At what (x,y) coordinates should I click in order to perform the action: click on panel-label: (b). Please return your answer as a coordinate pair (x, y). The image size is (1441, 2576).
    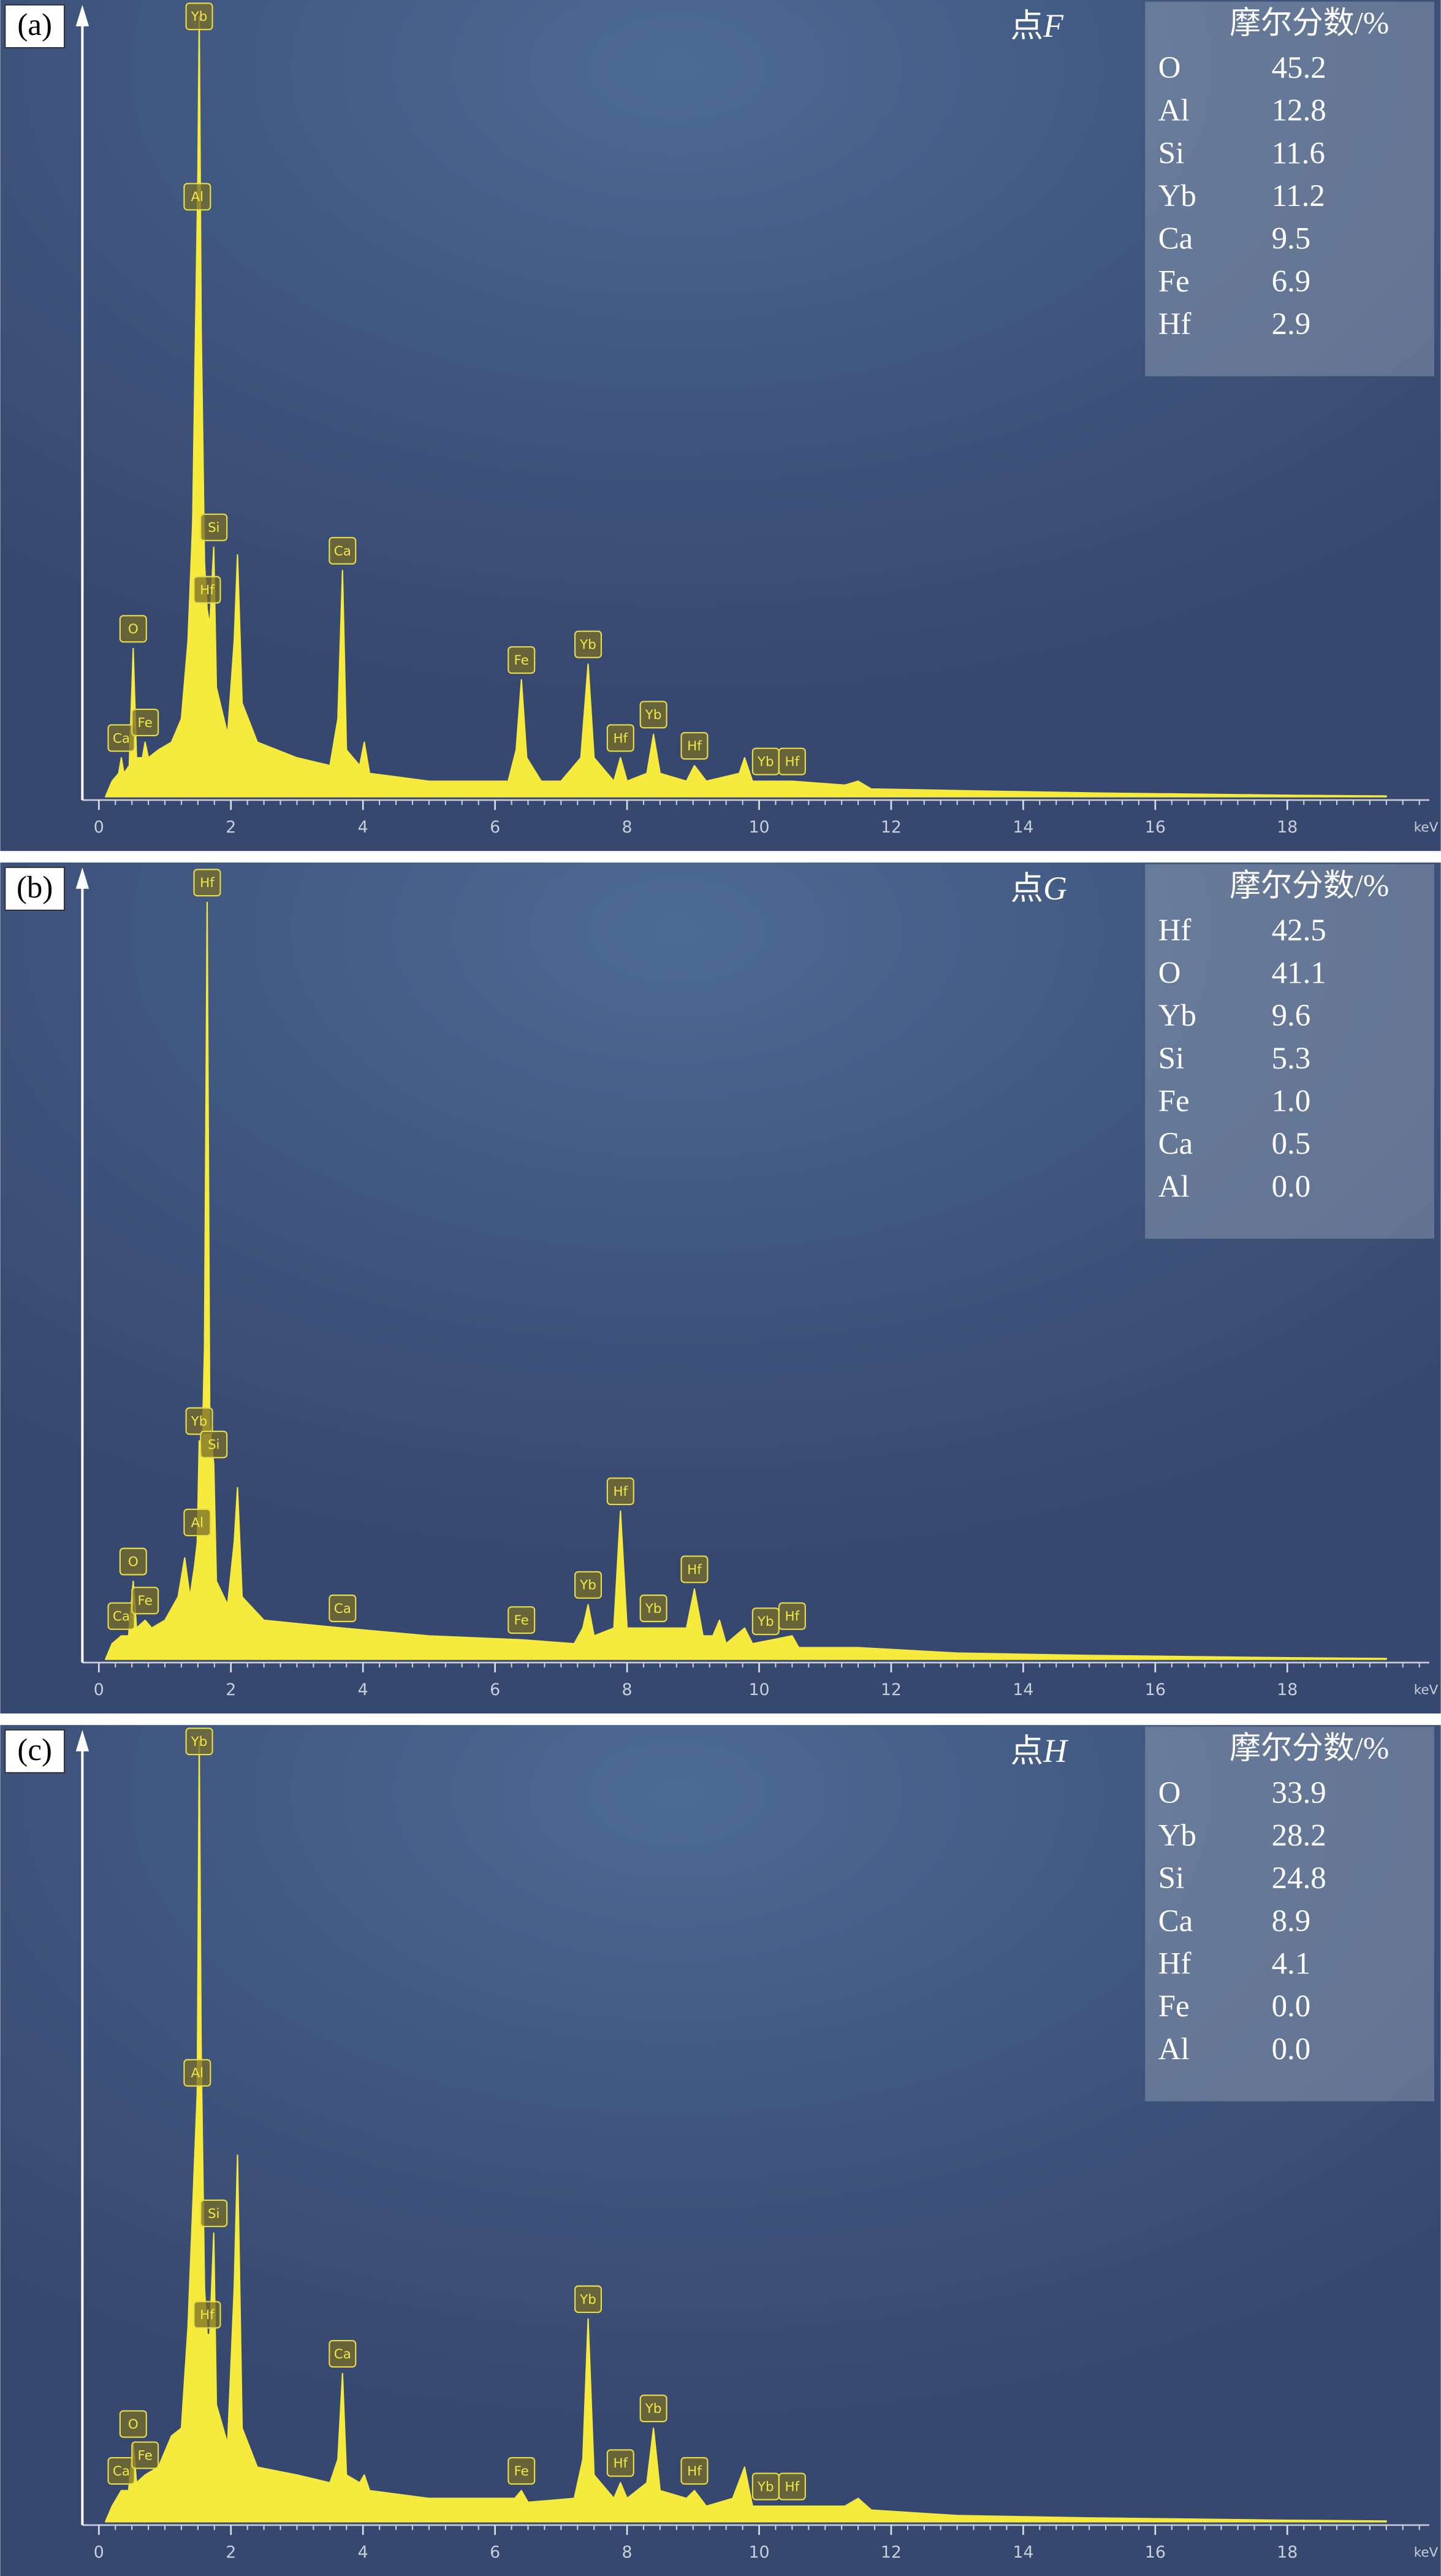
    Looking at the image, I should click on (35, 888).